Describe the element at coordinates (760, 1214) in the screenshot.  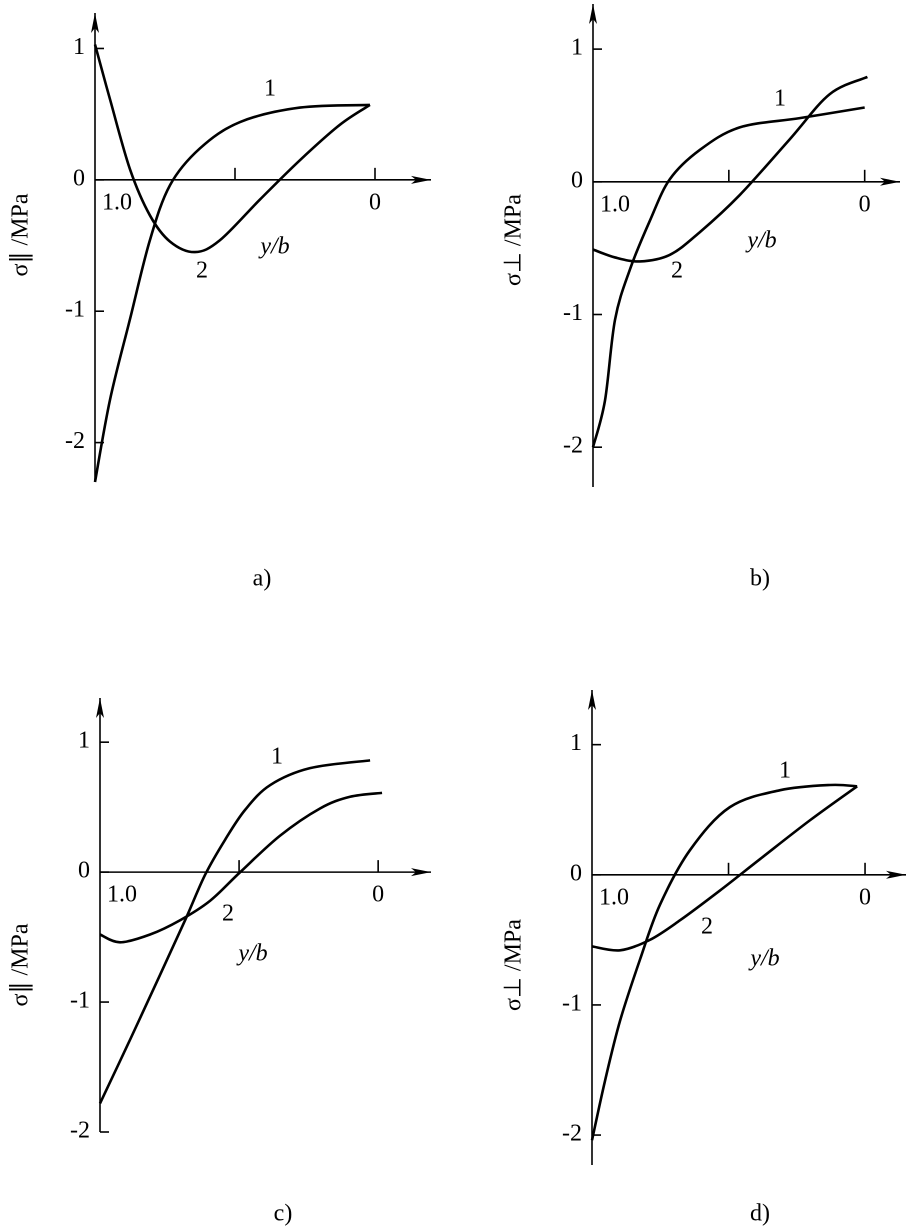
I see `panel-label: d)` at that location.